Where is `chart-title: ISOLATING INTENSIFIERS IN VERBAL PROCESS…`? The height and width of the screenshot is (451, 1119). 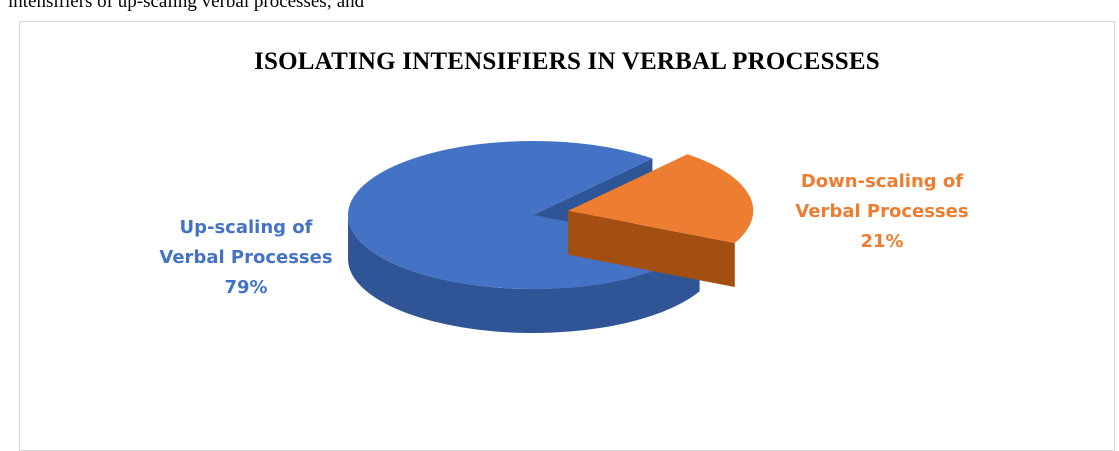 chart-title: ISOLATING INTENSIFIERS IN VERBAL PROCESS… is located at coordinates (567, 61).